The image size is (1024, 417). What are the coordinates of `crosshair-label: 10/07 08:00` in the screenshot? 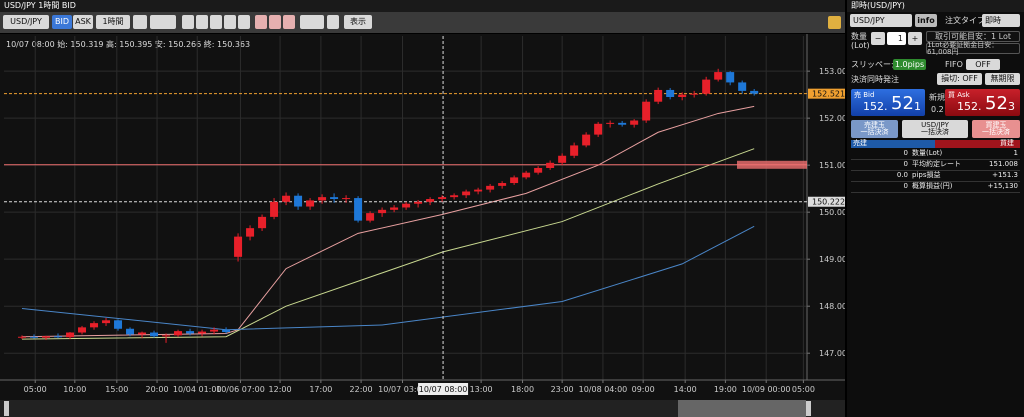 It's located at (443, 389).